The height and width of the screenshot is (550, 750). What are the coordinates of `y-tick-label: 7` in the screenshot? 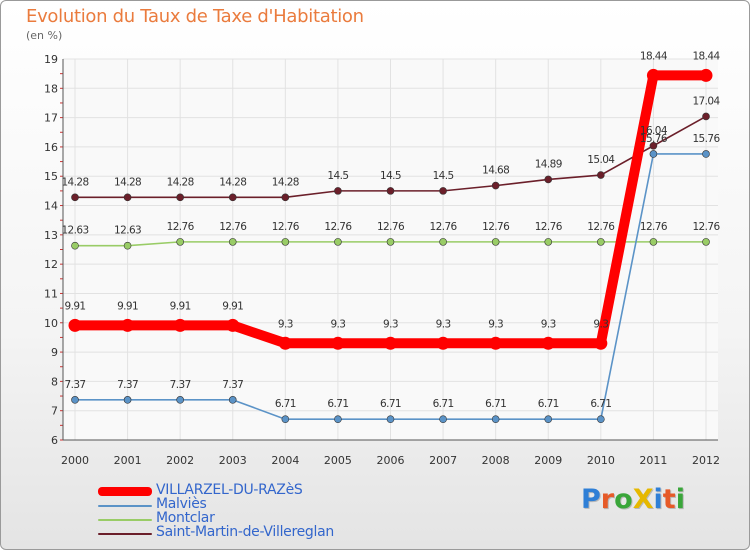 It's located at (54, 411).